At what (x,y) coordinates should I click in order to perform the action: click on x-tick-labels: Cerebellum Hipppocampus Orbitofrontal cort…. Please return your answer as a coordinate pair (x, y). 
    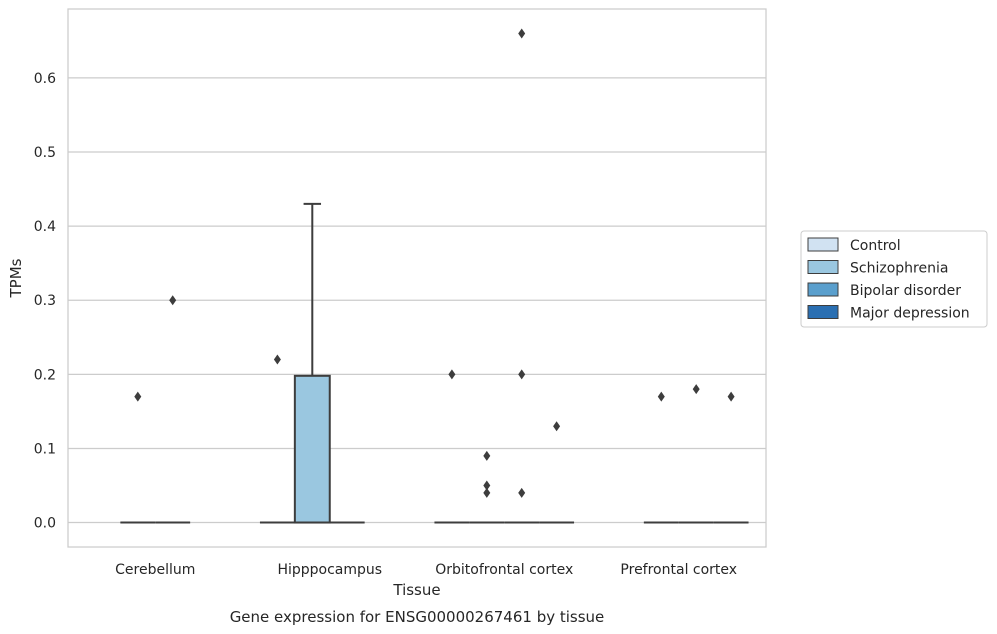
    Looking at the image, I should click on (426, 570).